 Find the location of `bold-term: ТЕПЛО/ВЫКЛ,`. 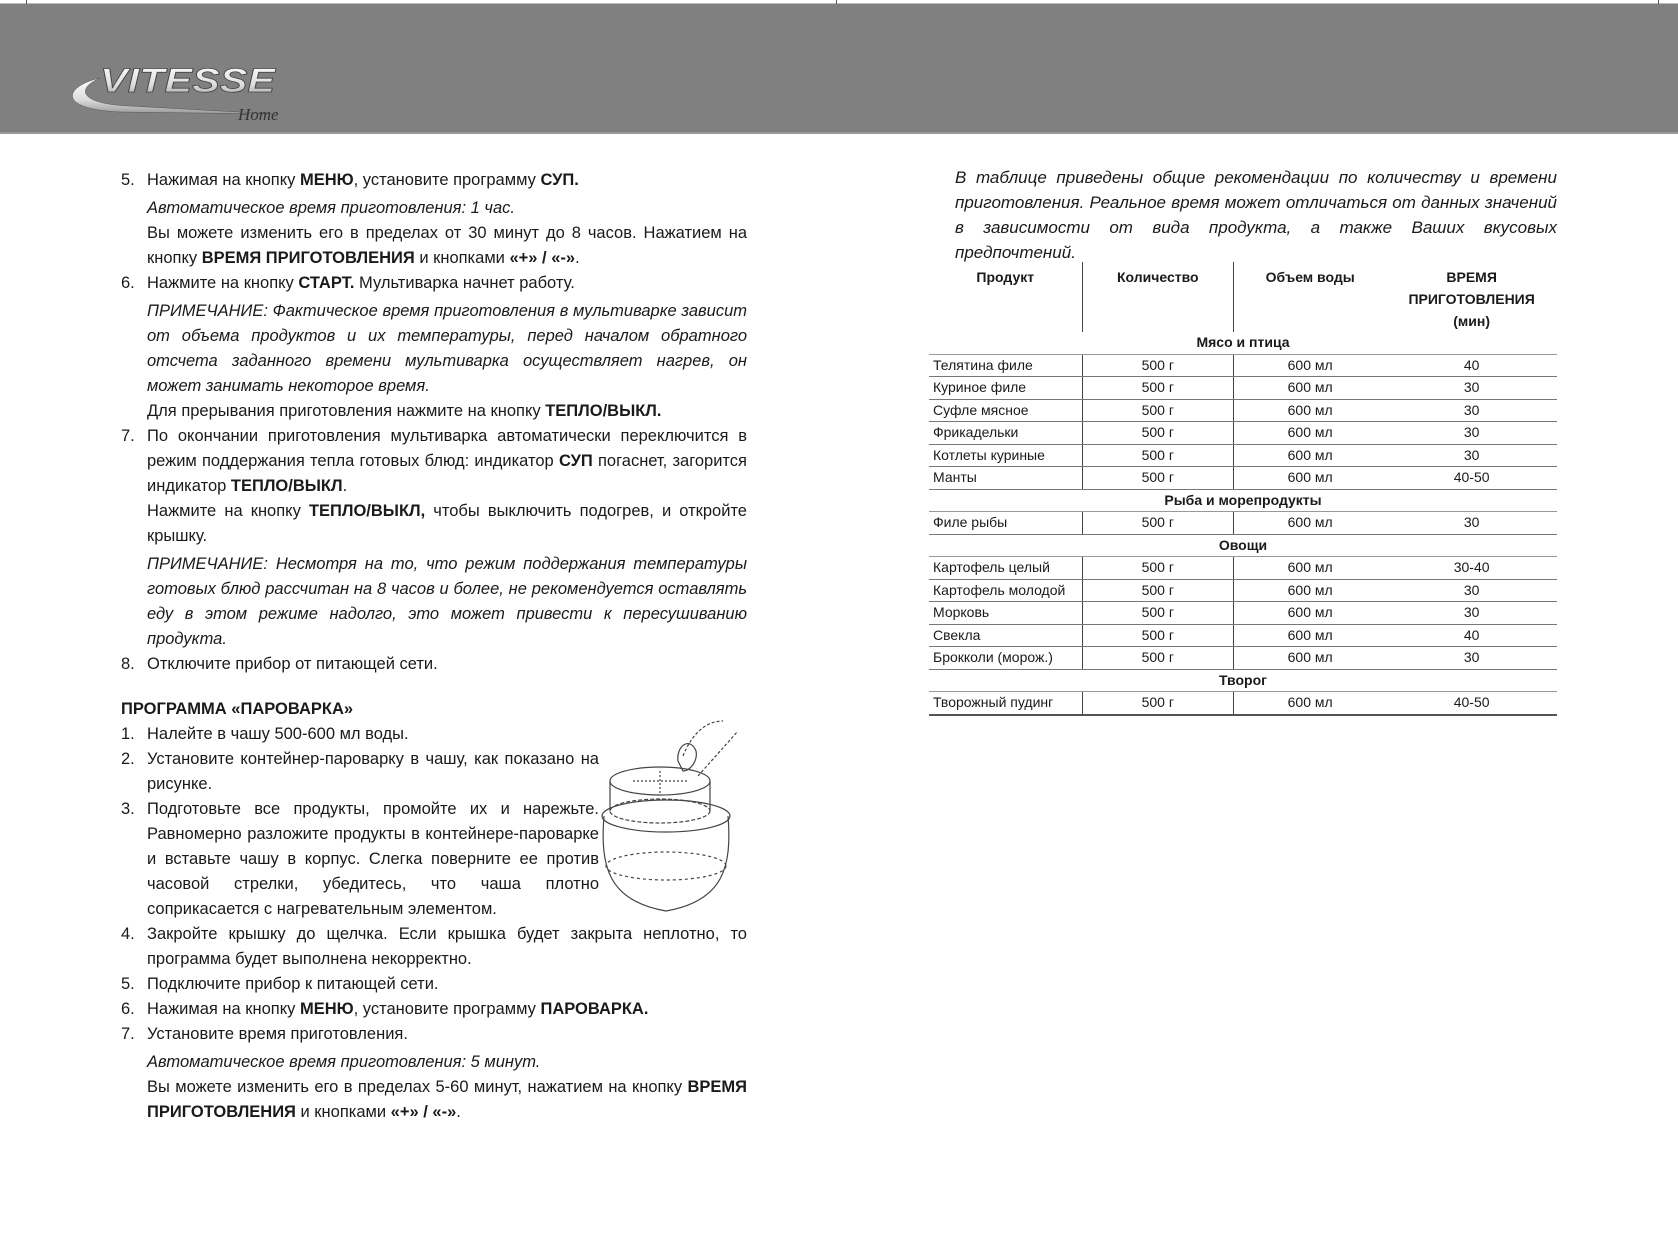

bold-term: ТЕПЛО/ВЫКЛ, is located at coordinates (367, 511).